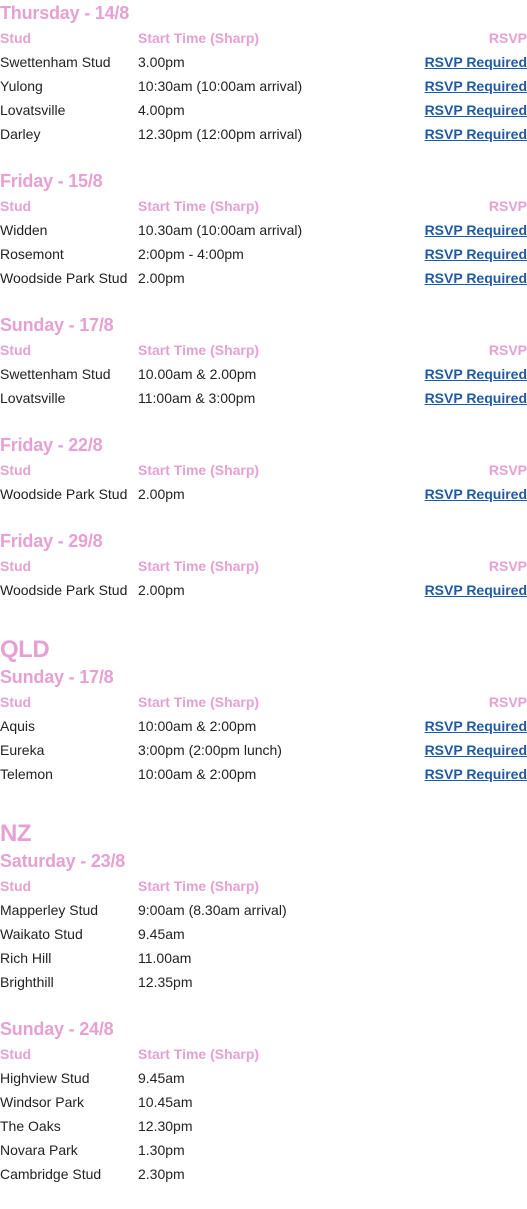 The height and width of the screenshot is (1209, 527). I want to click on region-heading: NZ, so click(16, 833).